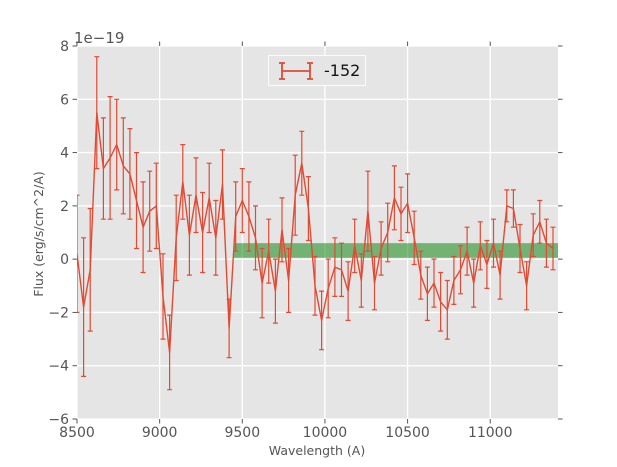  Describe the element at coordinates (64, 260) in the screenshot. I see `y-tick-label: 0` at that location.